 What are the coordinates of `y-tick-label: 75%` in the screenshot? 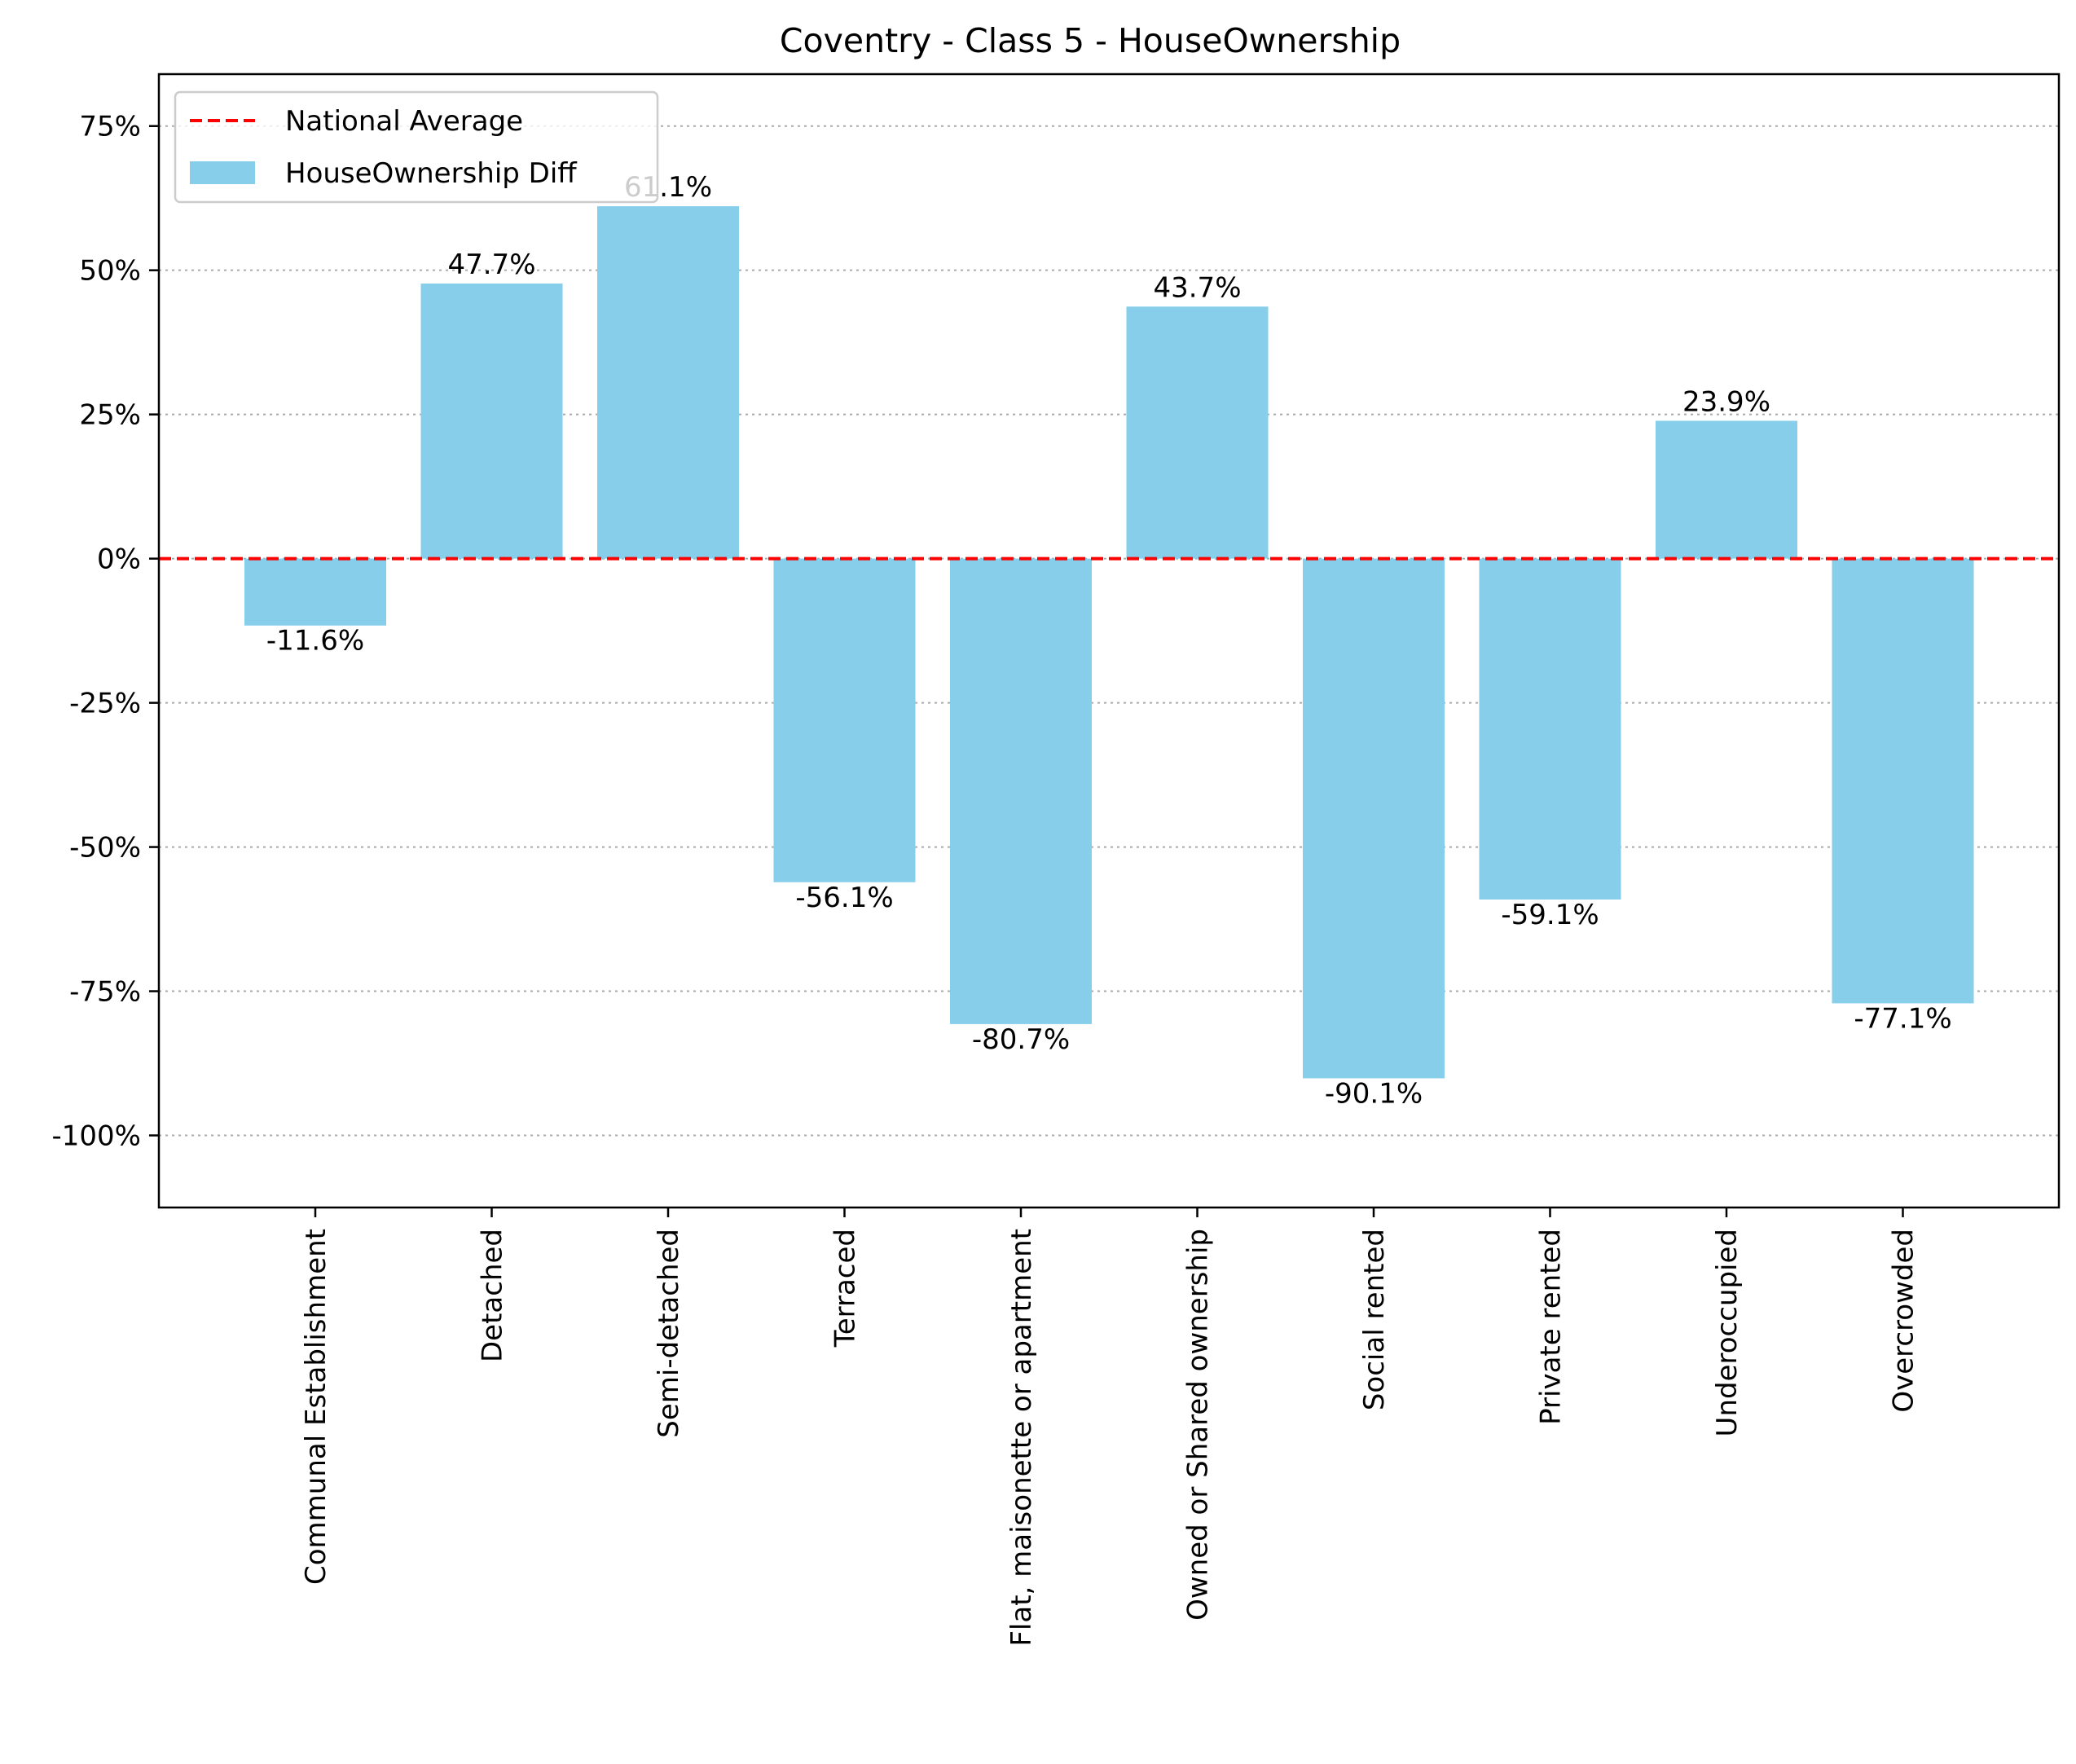 It's located at (110, 127).